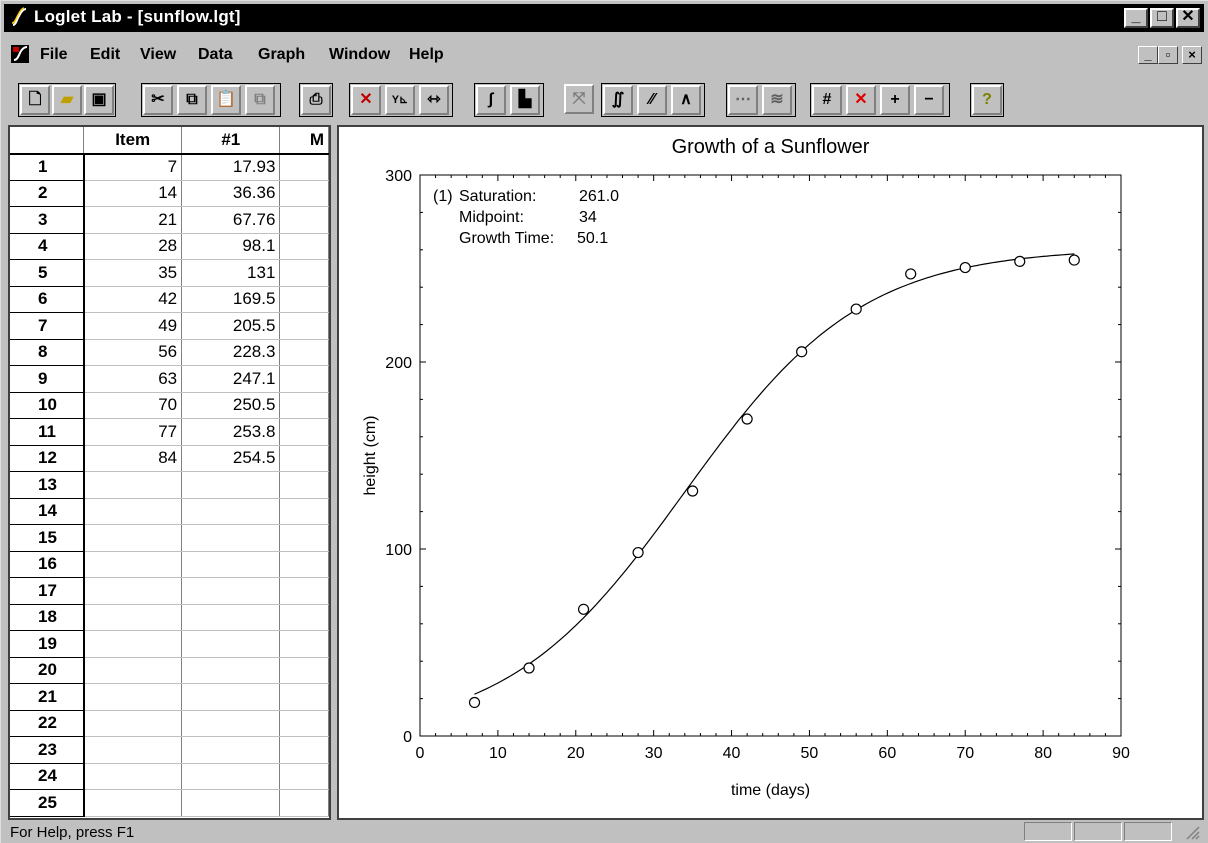 Image resolution: width=1208 pixels, height=843 pixels. Describe the element at coordinates (47, 644) in the screenshot. I see `row-header: 19` at that location.